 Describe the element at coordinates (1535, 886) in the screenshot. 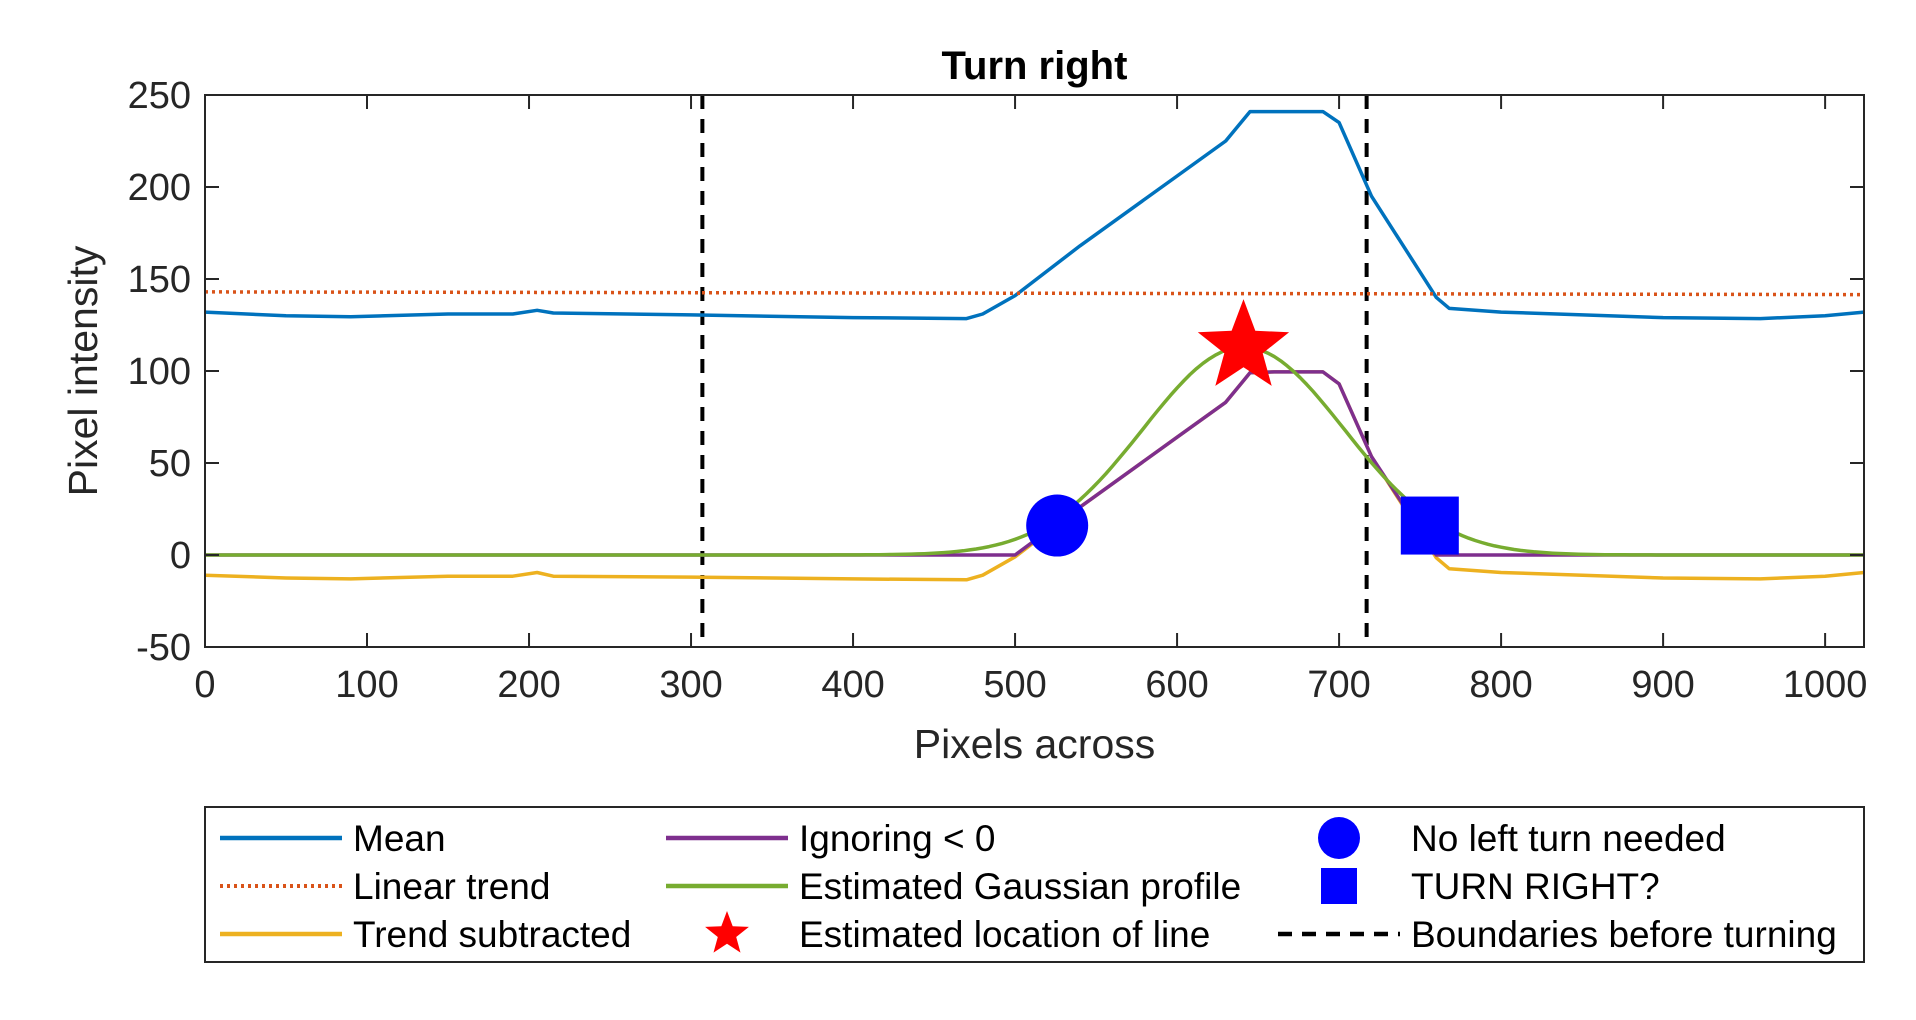

I see `legend-label: TURN RIGHT?` at that location.